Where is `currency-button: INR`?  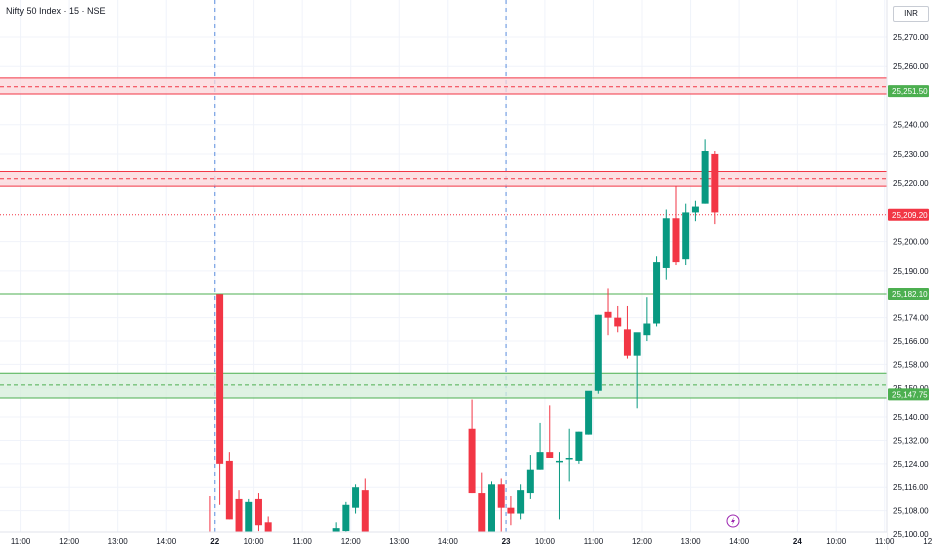 currency-button: INR is located at coordinates (911, 14).